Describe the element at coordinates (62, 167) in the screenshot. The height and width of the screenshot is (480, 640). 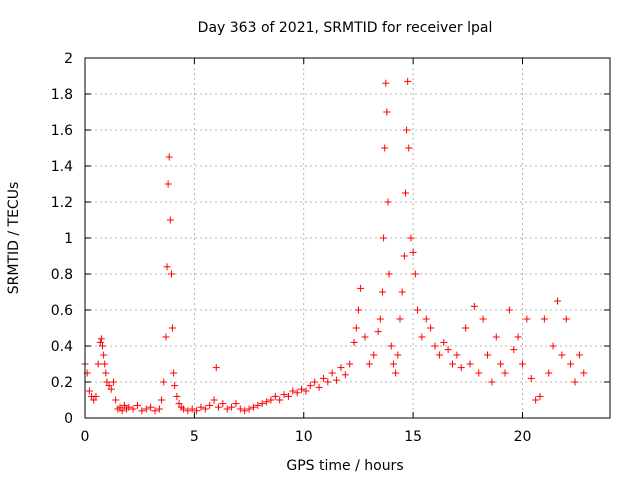
I see `y-tick-label: 1.4` at that location.